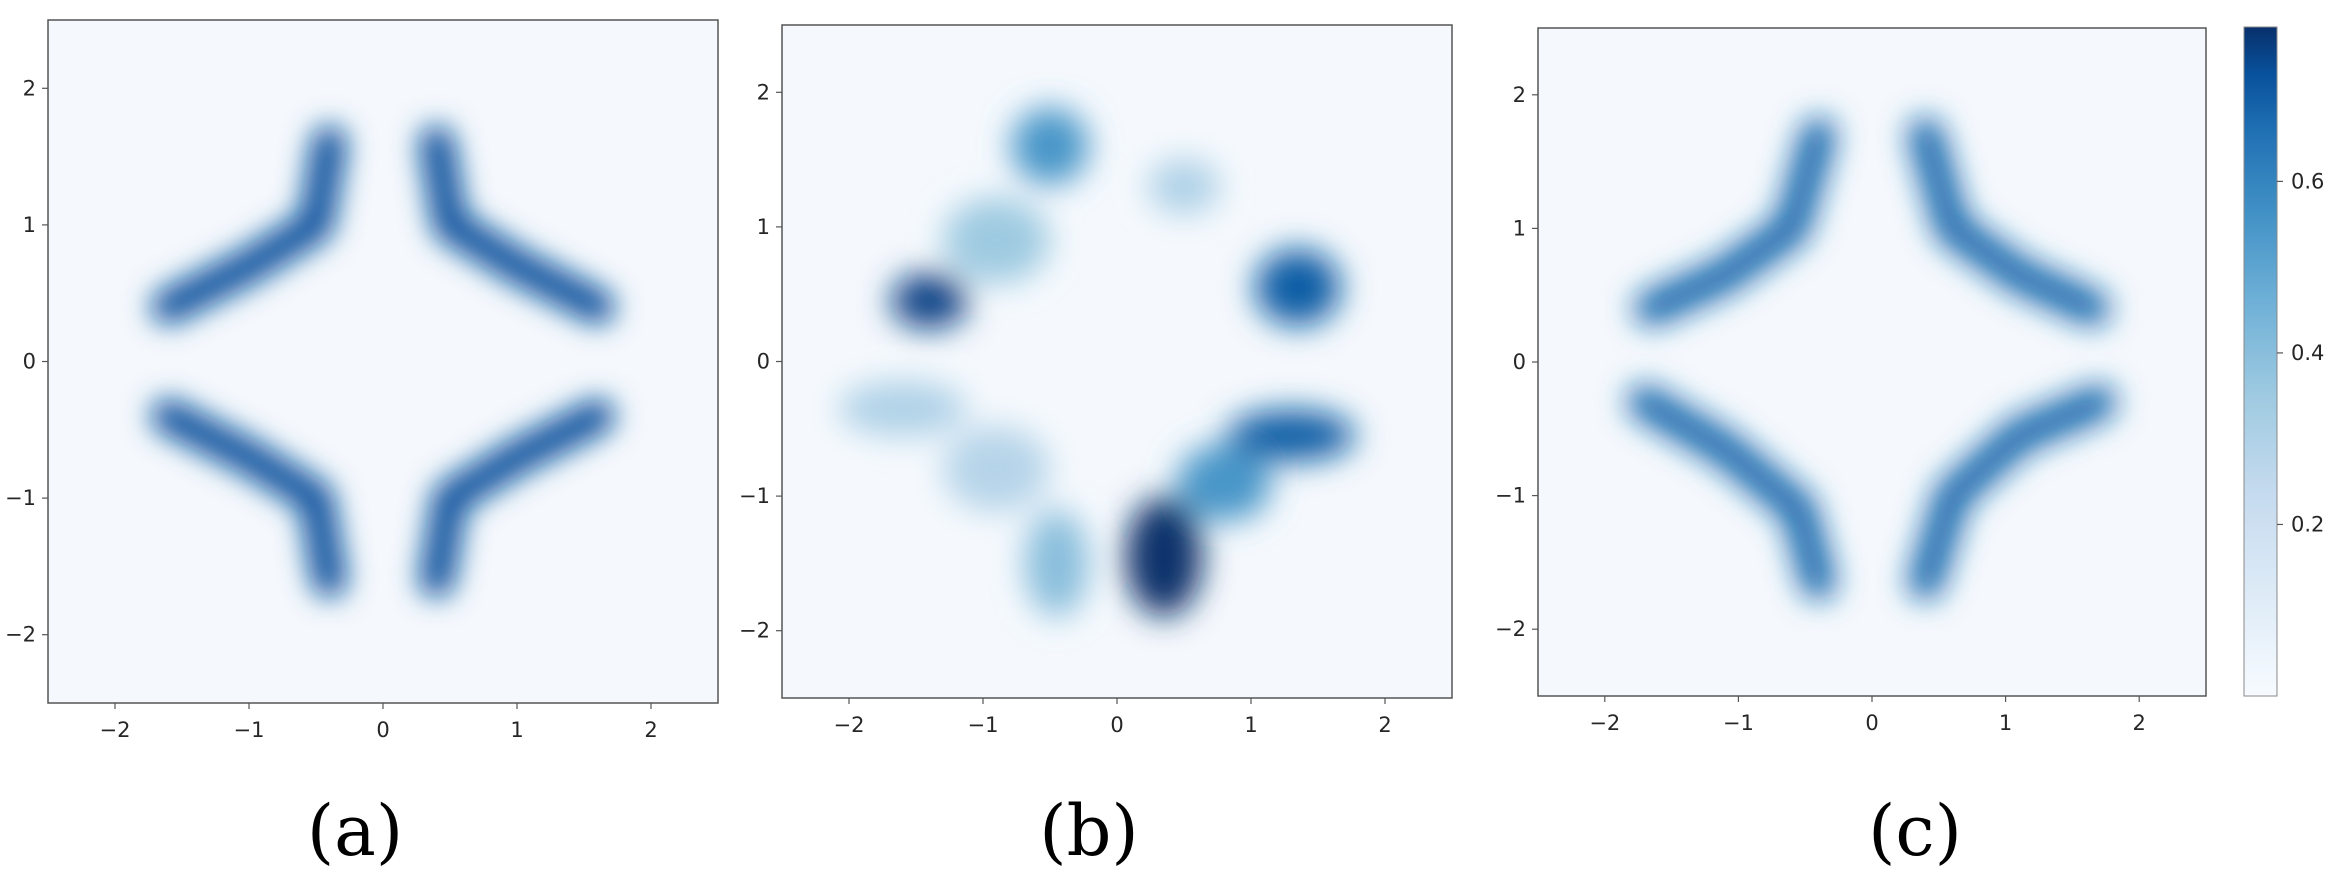 Image resolution: width=2340 pixels, height=886 pixels. What do you see at coordinates (1088, 831) in the screenshot?
I see `panel-b-caption: (b)` at bounding box center [1088, 831].